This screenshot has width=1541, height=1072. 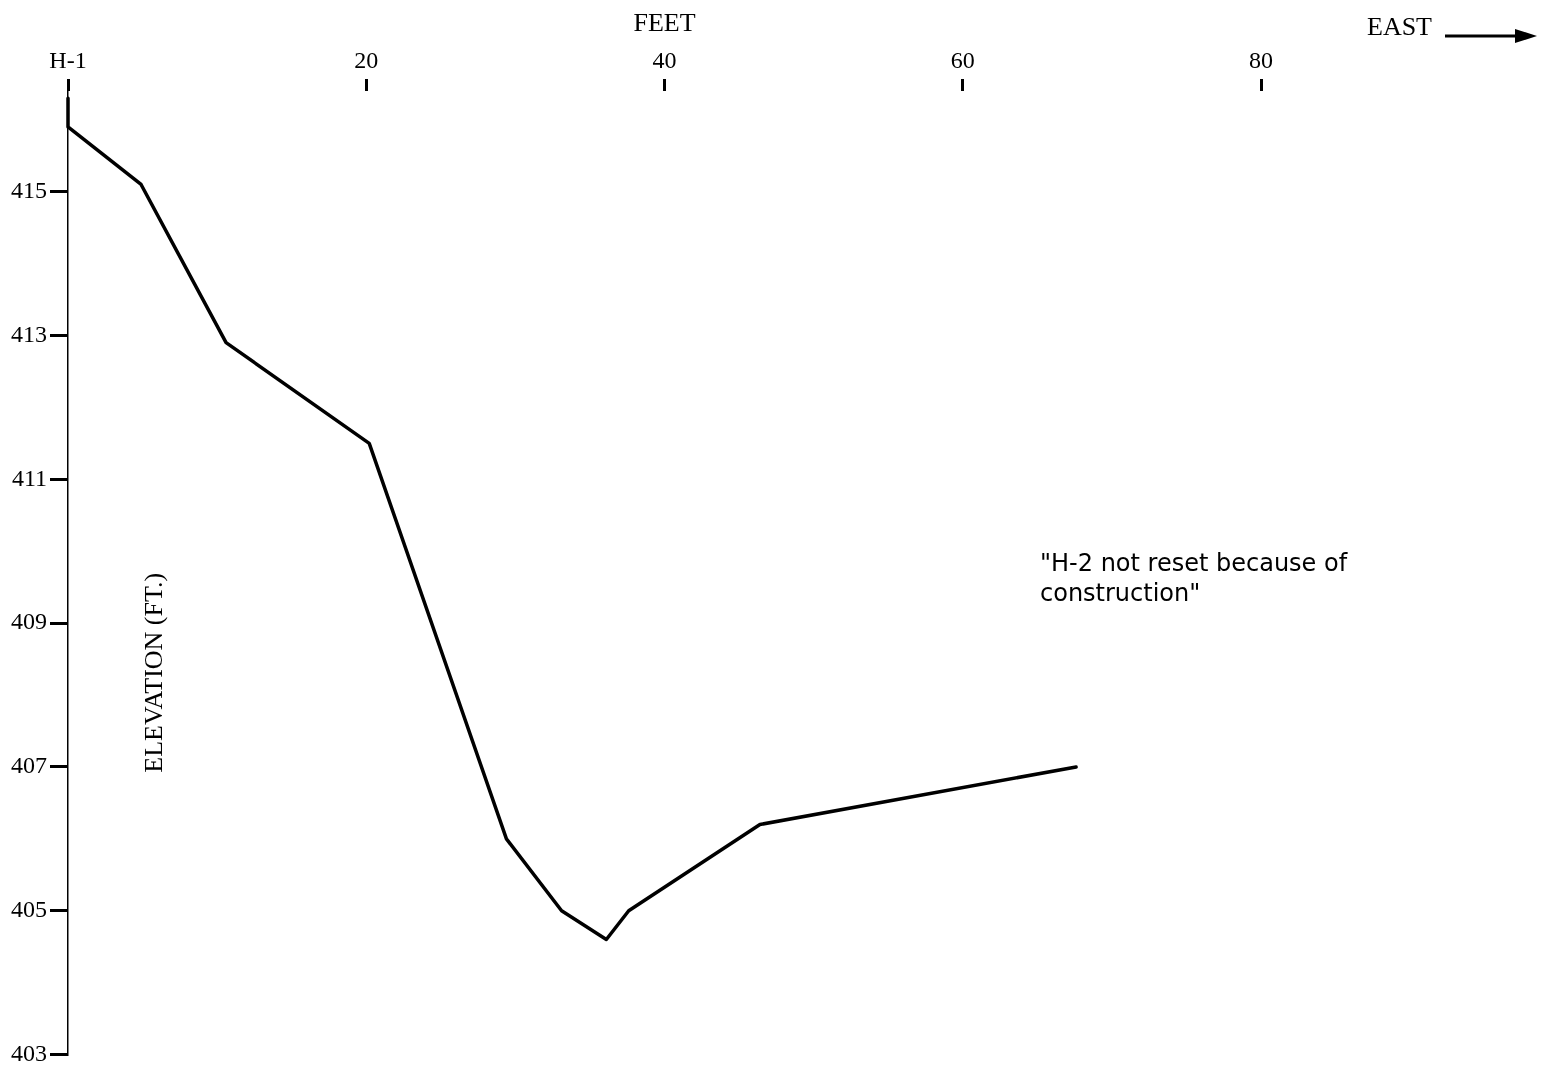 What do you see at coordinates (29, 333) in the screenshot?
I see `y-tick-label: 413` at bounding box center [29, 333].